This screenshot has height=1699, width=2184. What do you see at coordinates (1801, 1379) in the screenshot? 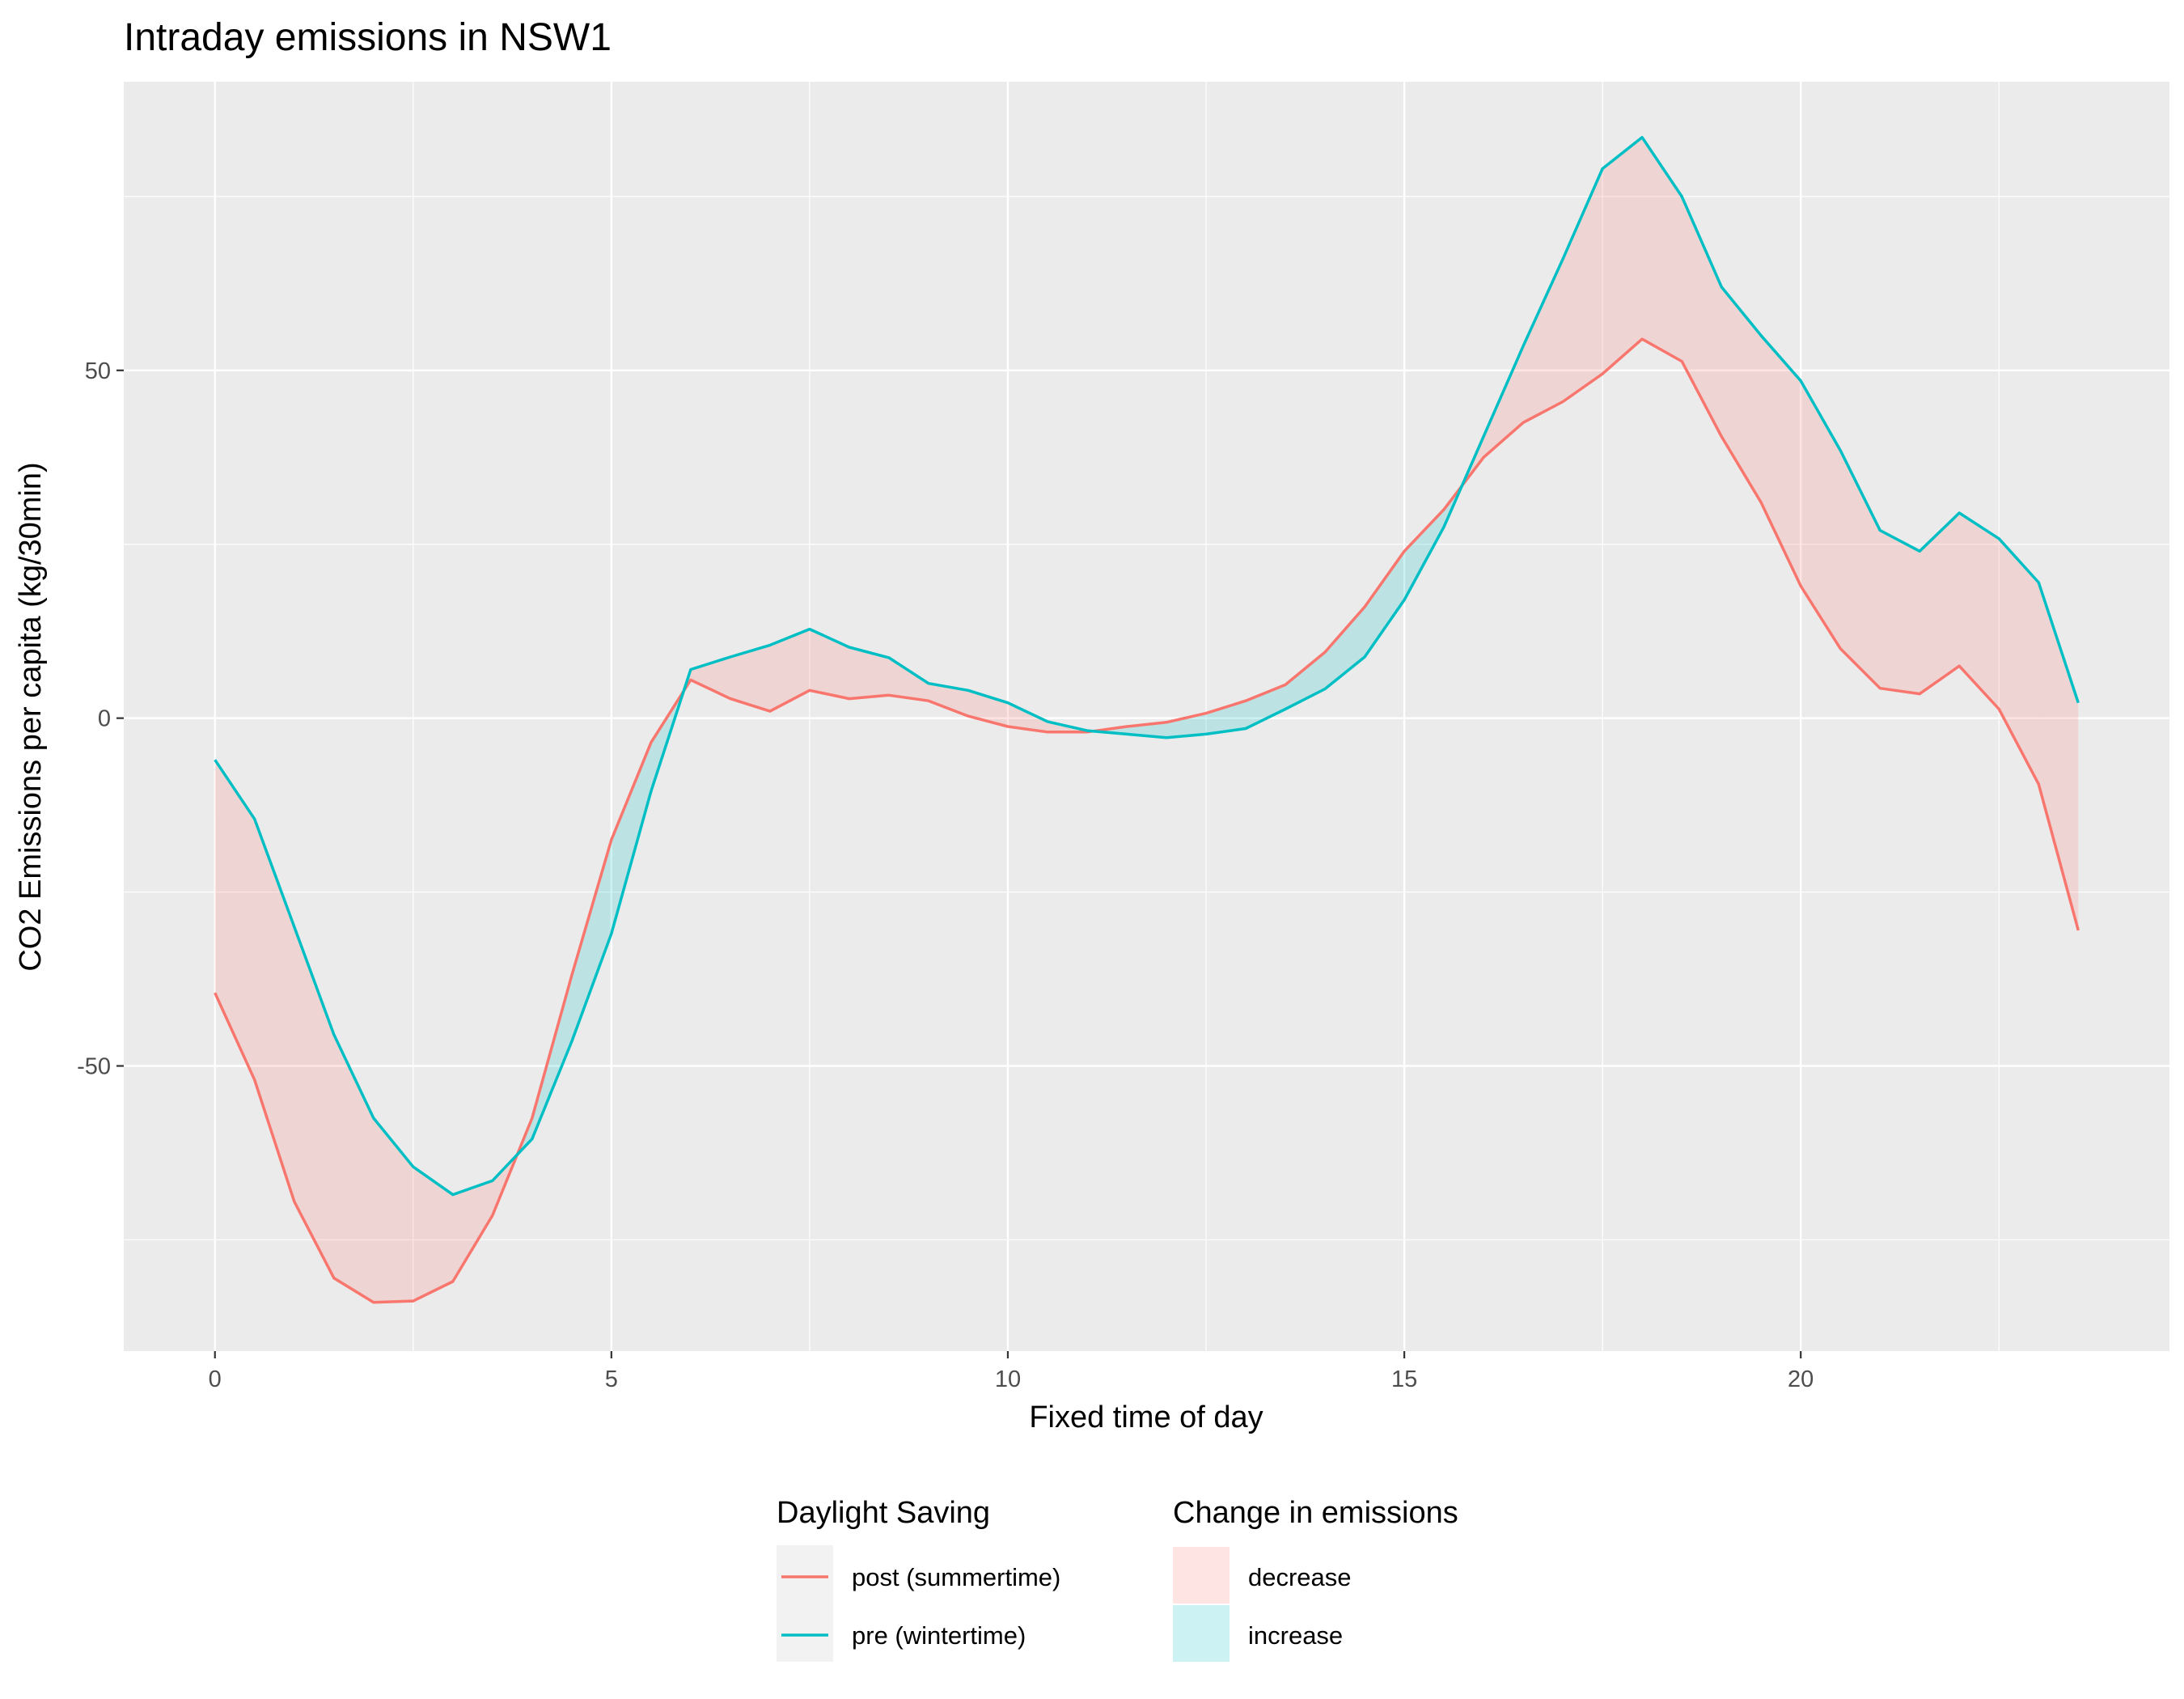
I see `x-tick-label: 20` at bounding box center [1801, 1379].